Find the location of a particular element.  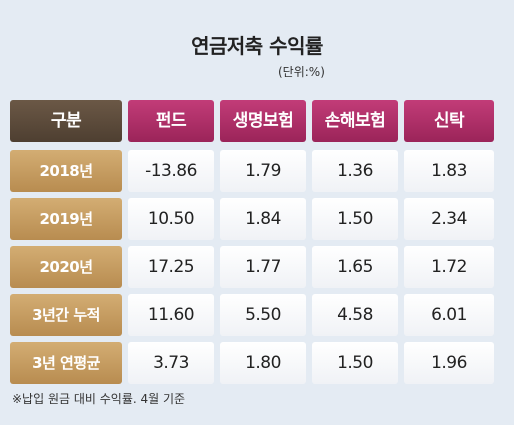

column-header: 펀드 is located at coordinates (171, 121).